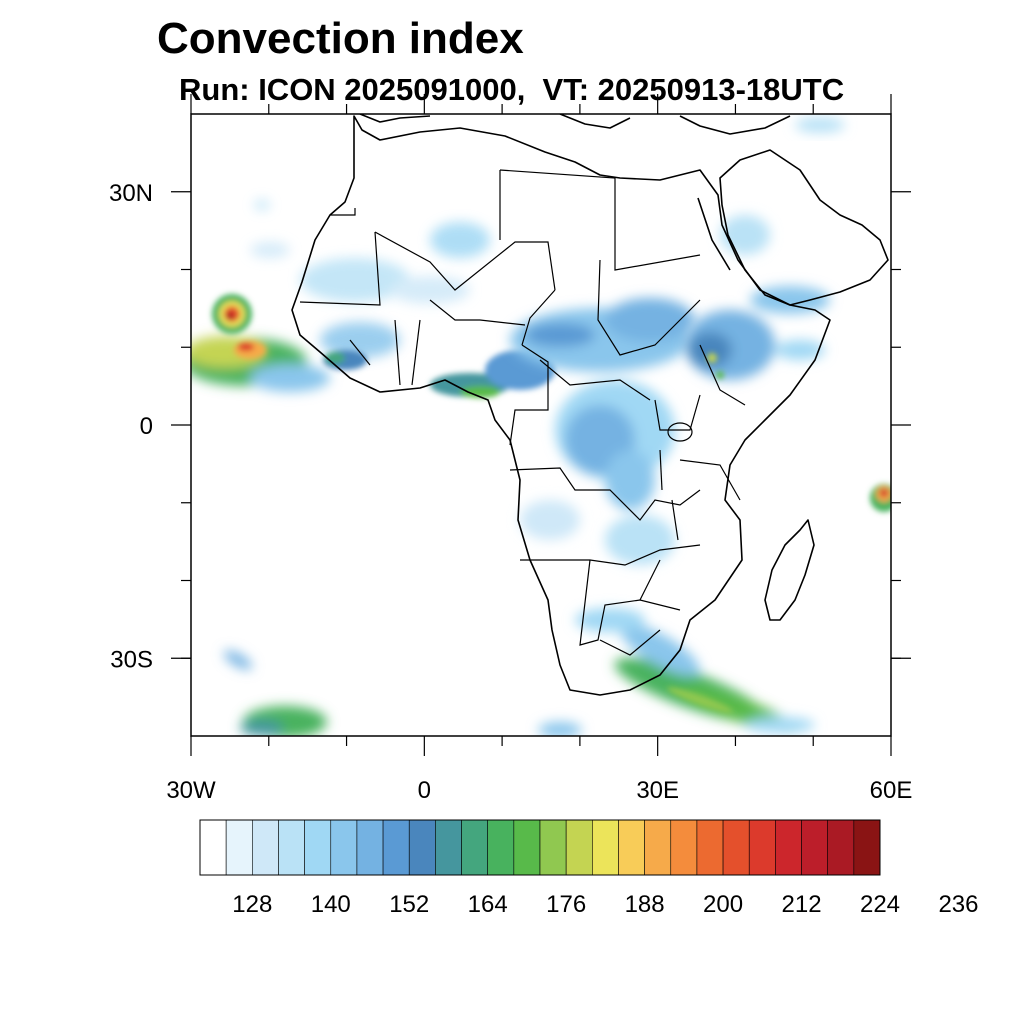 This screenshot has height=1024, width=1024. Describe the element at coordinates (409, 904) in the screenshot. I see `colorbar-tick-label: 152` at that location.